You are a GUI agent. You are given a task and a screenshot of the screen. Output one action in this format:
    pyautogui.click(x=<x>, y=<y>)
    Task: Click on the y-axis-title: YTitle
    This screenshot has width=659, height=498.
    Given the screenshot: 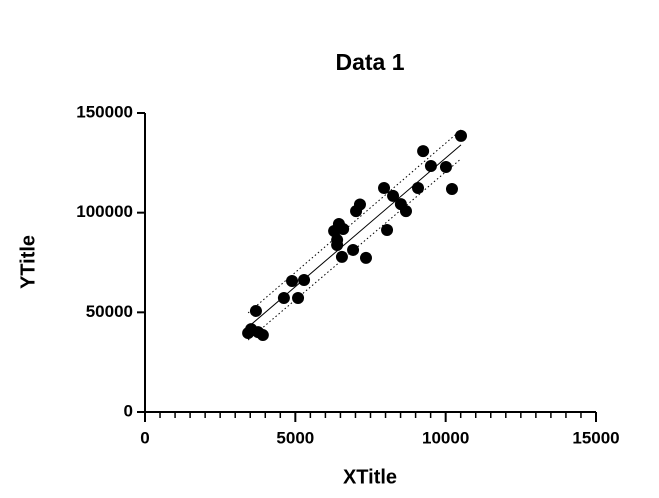 What is the action you would take?
    pyautogui.click(x=28, y=262)
    